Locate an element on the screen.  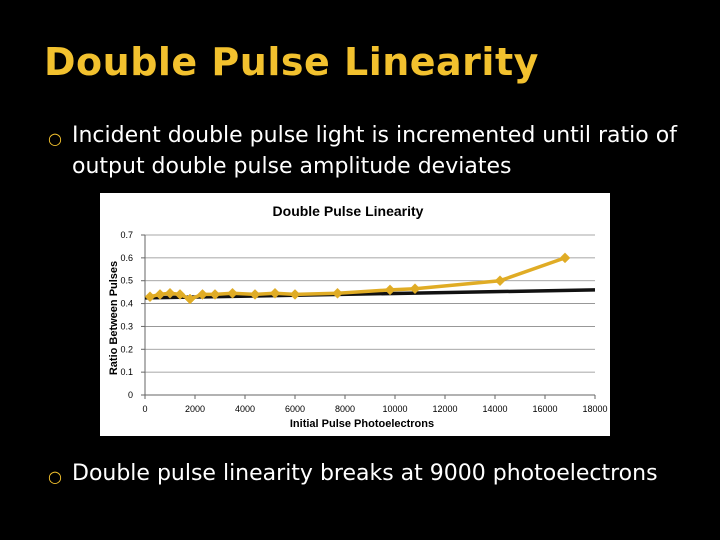
y-tick-label: 0.6 is located at coordinates (126, 258).